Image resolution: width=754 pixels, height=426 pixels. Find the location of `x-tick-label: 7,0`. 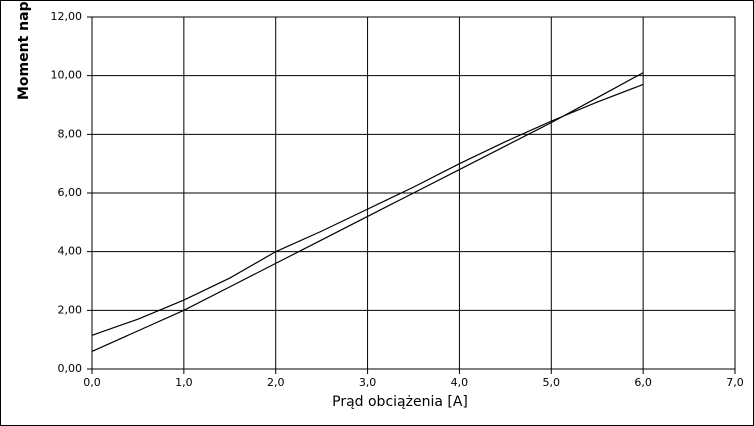

x-tick-label: 7,0 is located at coordinates (735, 382).